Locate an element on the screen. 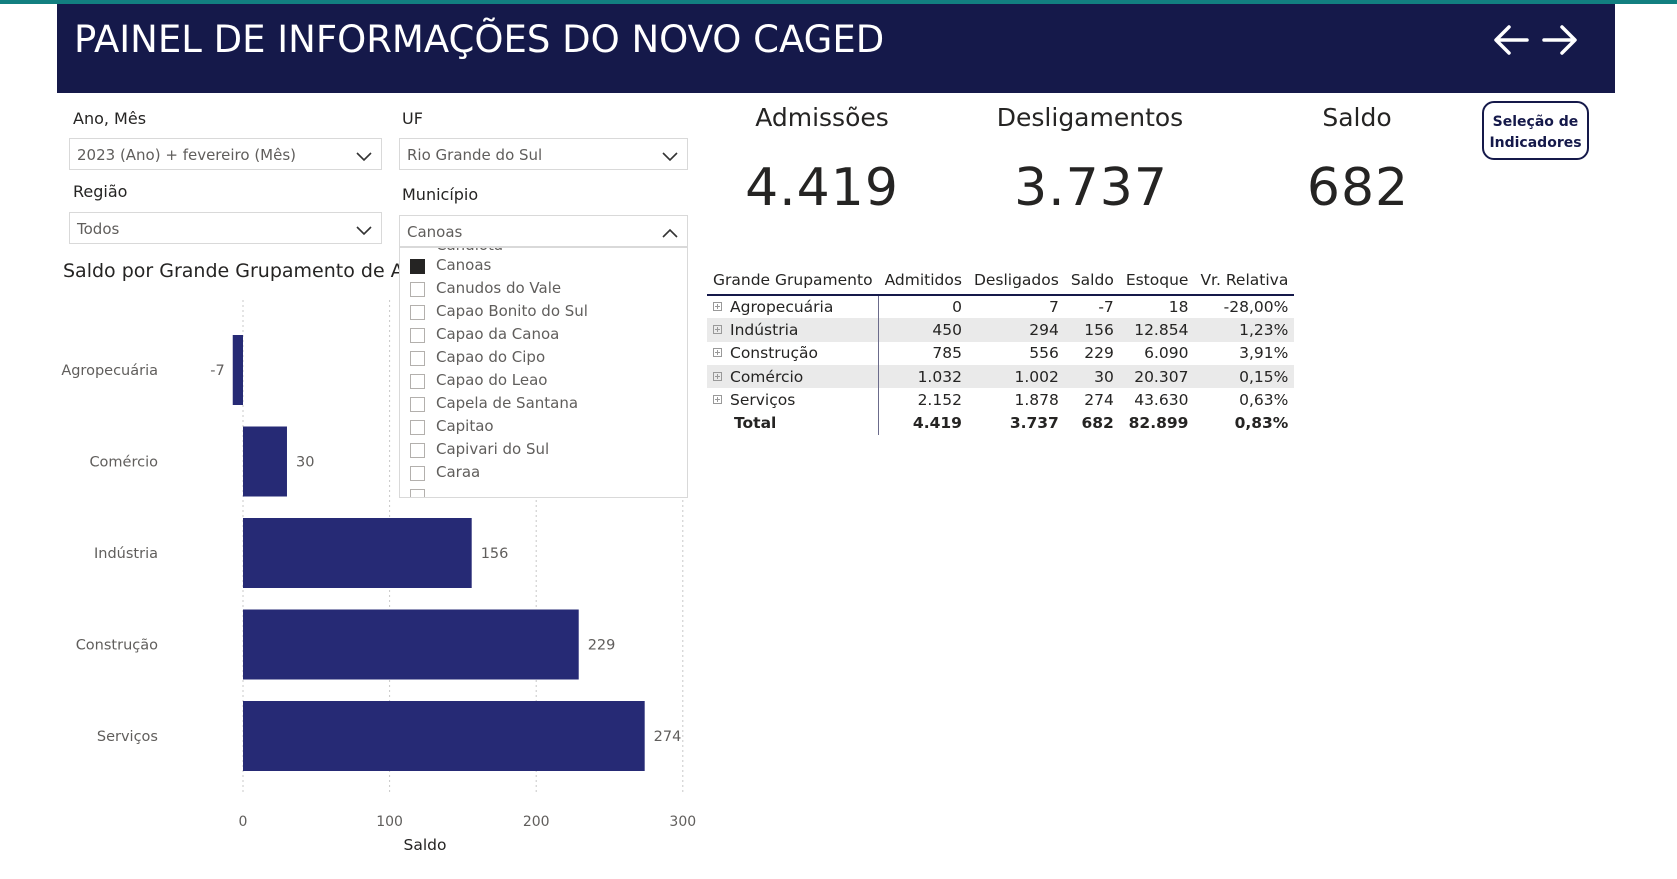 The width and height of the screenshot is (1677, 879). municipio-option-label: Capela de Santana is located at coordinates (507, 403).